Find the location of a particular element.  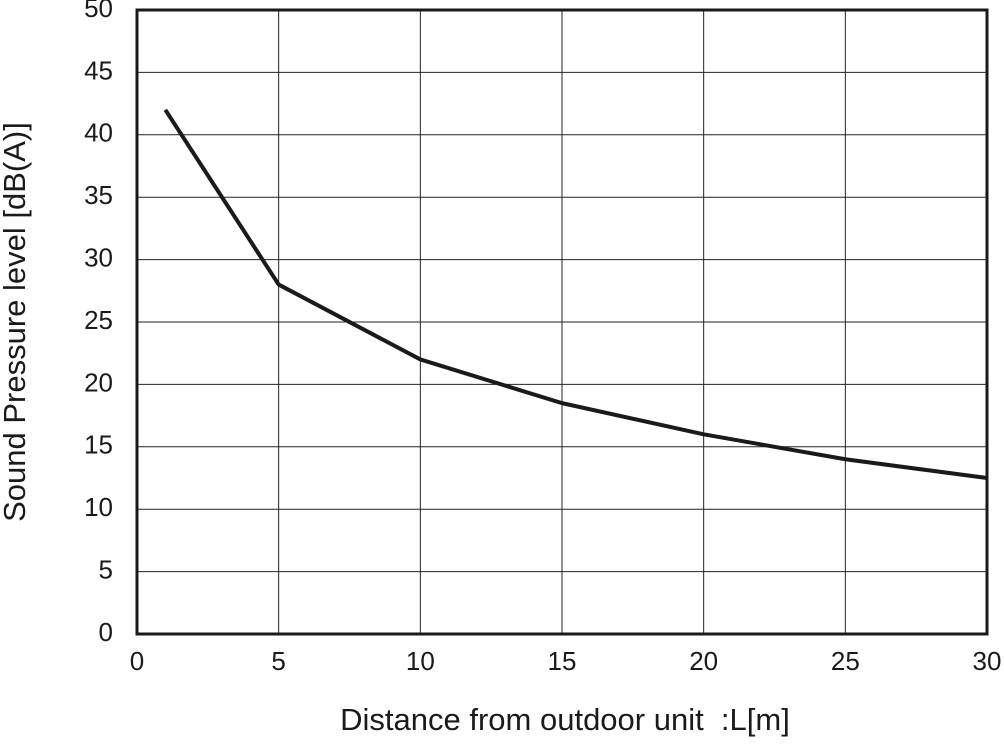

y-tick-label: 50 is located at coordinates (98, 11).